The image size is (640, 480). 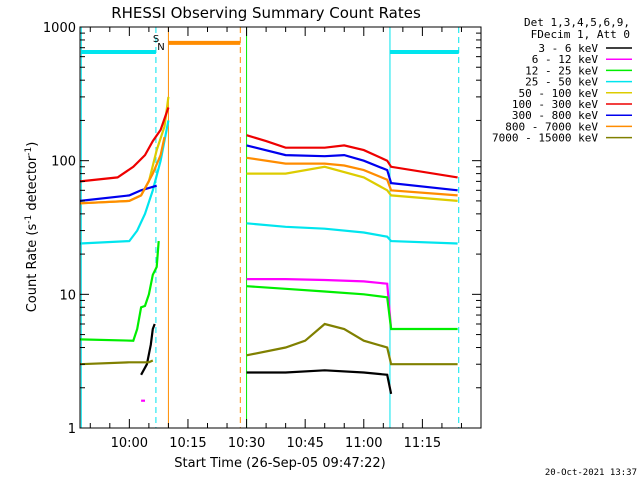 What do you see at coordinates (561, 82) in the screenshot?
I see `legend-label-3: 25 - 50 keV` at bounding box center [561, 82].